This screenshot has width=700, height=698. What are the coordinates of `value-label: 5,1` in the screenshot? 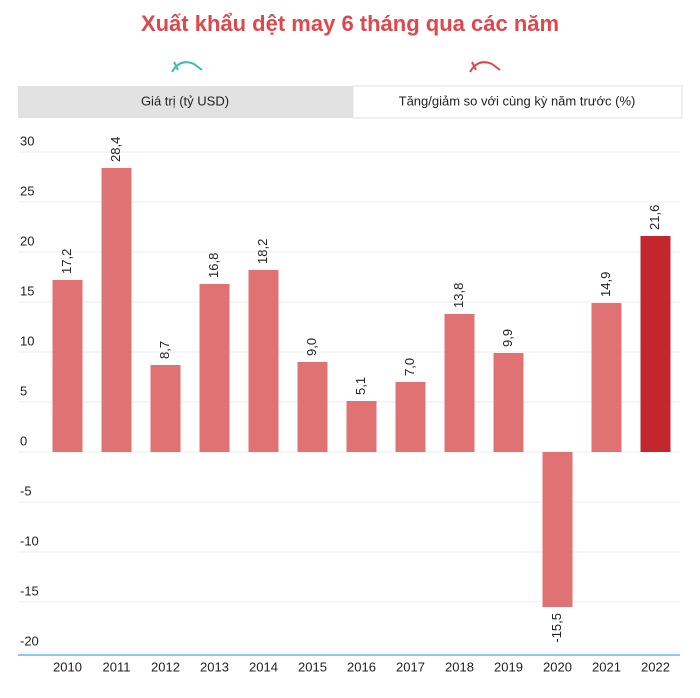 It's located at (360, 386).